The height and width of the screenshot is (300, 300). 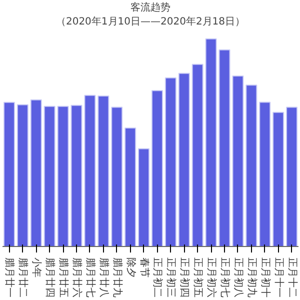 I want to click on x-tick-label: 除夕, so click(x=130, y=268).